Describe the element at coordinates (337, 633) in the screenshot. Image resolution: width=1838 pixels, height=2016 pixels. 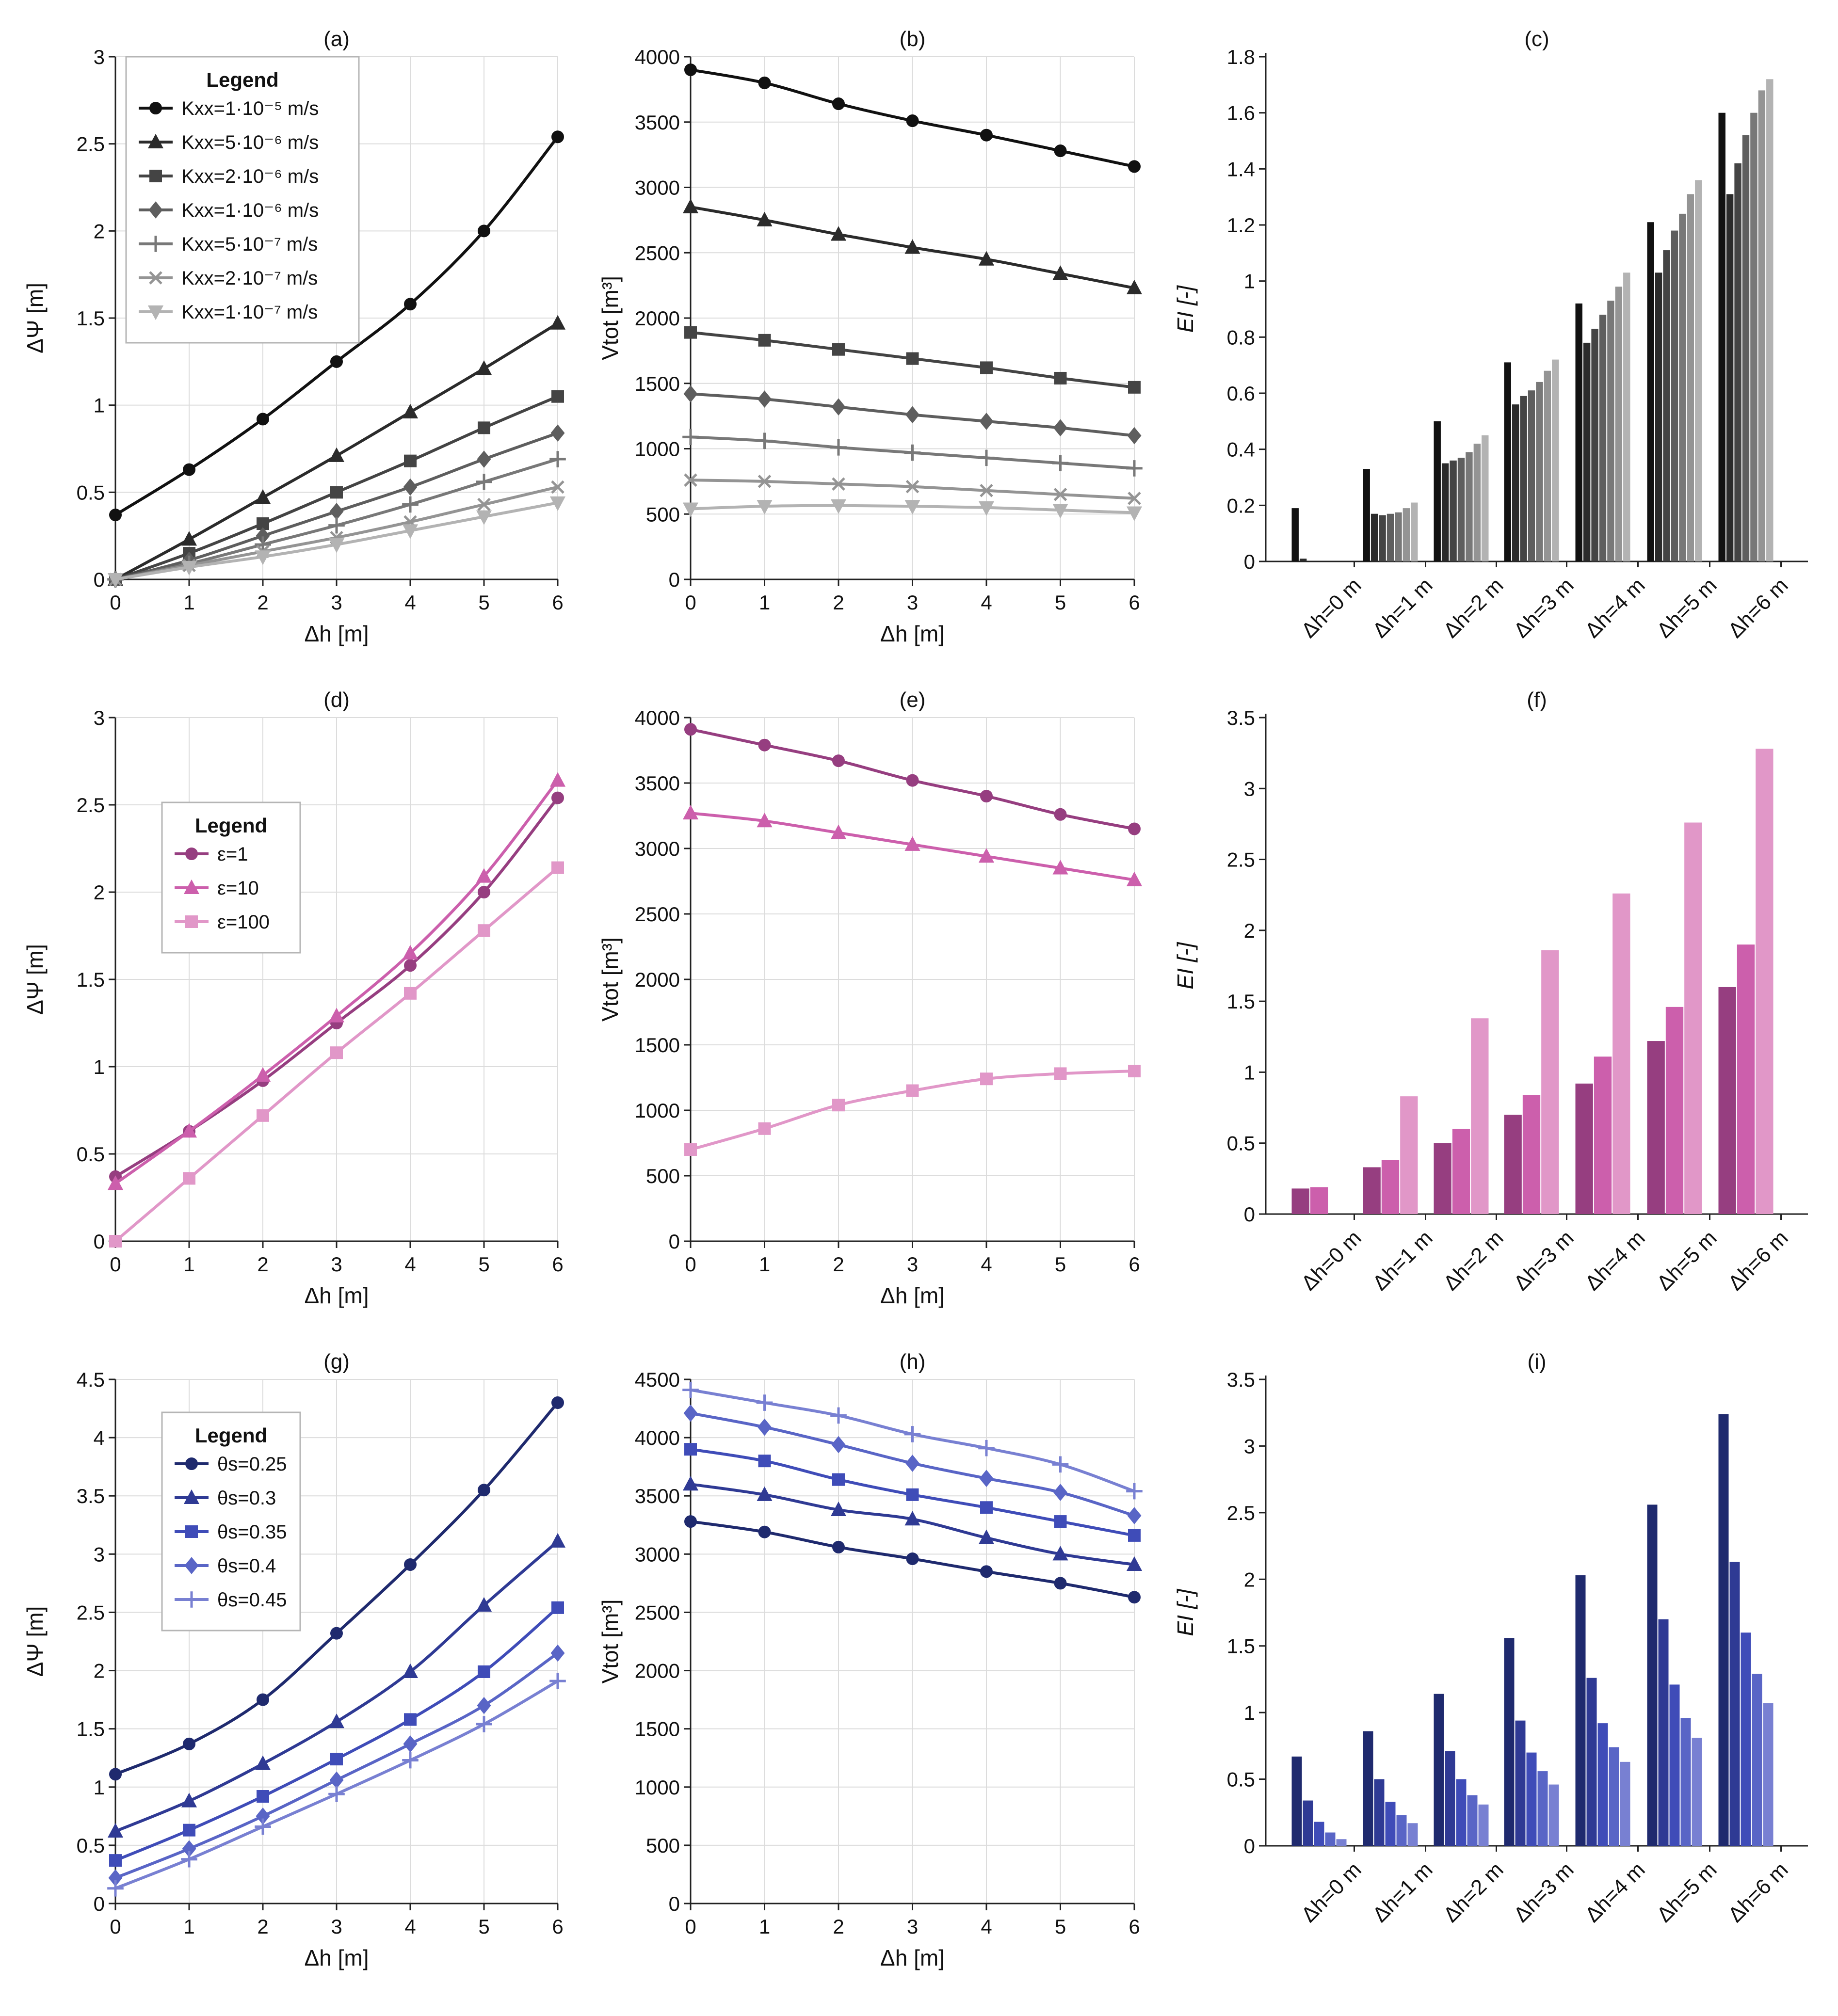
I see `x-axis-label: Δh [m]` at that location.